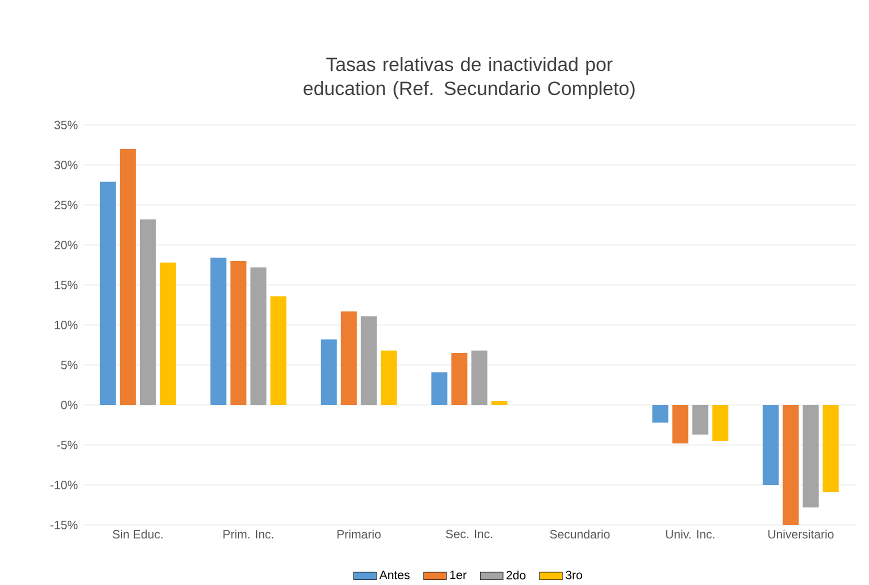 The image size is (869, 585). Describe the element at coordinates (64, 485) in the screenshot. I see `y-tick-label: -10%` at that location.